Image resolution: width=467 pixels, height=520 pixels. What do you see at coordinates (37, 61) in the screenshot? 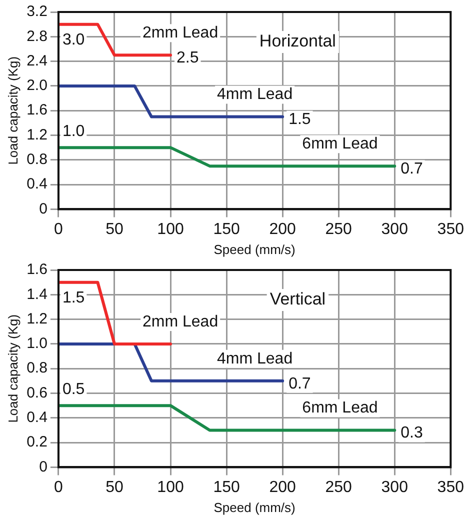
I see `y-tick-label: 2.4` at bounding box center [37, 61].